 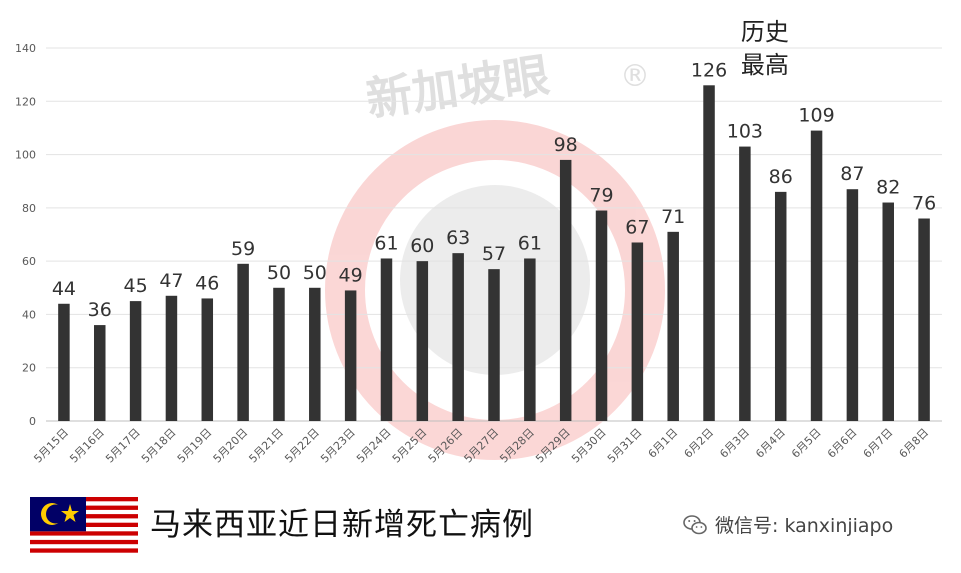 What do you see at coordinates (625, 446) in the screenshot?
I see `x-tick-label: 5月31日` at bounding box center [625, 446].